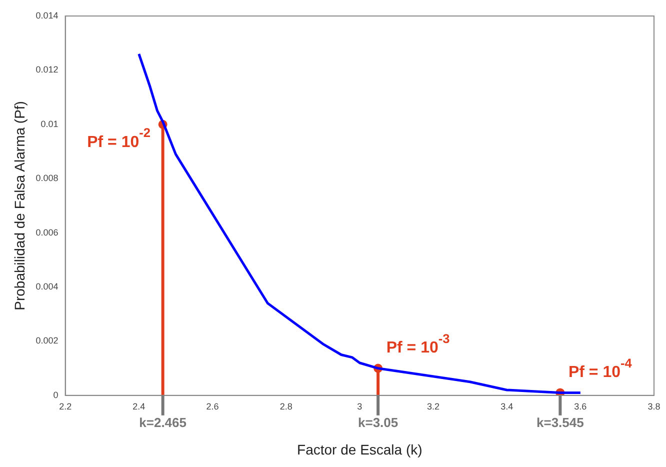  I want to click on y-tick-label: 0.002, so click(47, 341).